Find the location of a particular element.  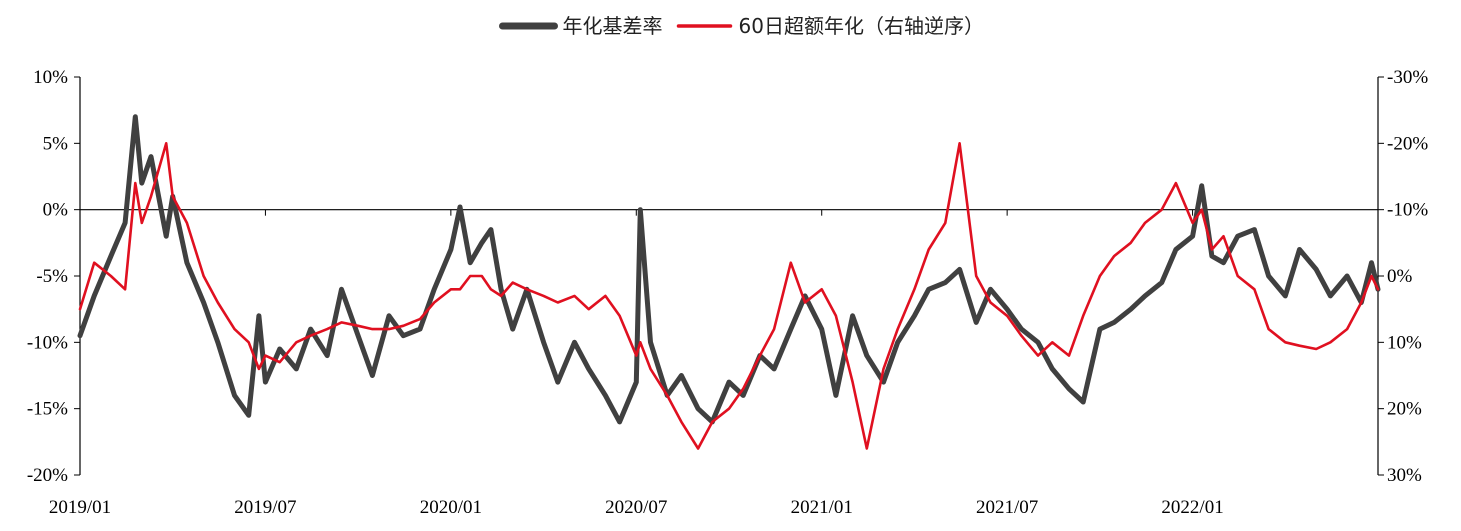

left-tick-label: -15% is located at coordinates (47, 409).